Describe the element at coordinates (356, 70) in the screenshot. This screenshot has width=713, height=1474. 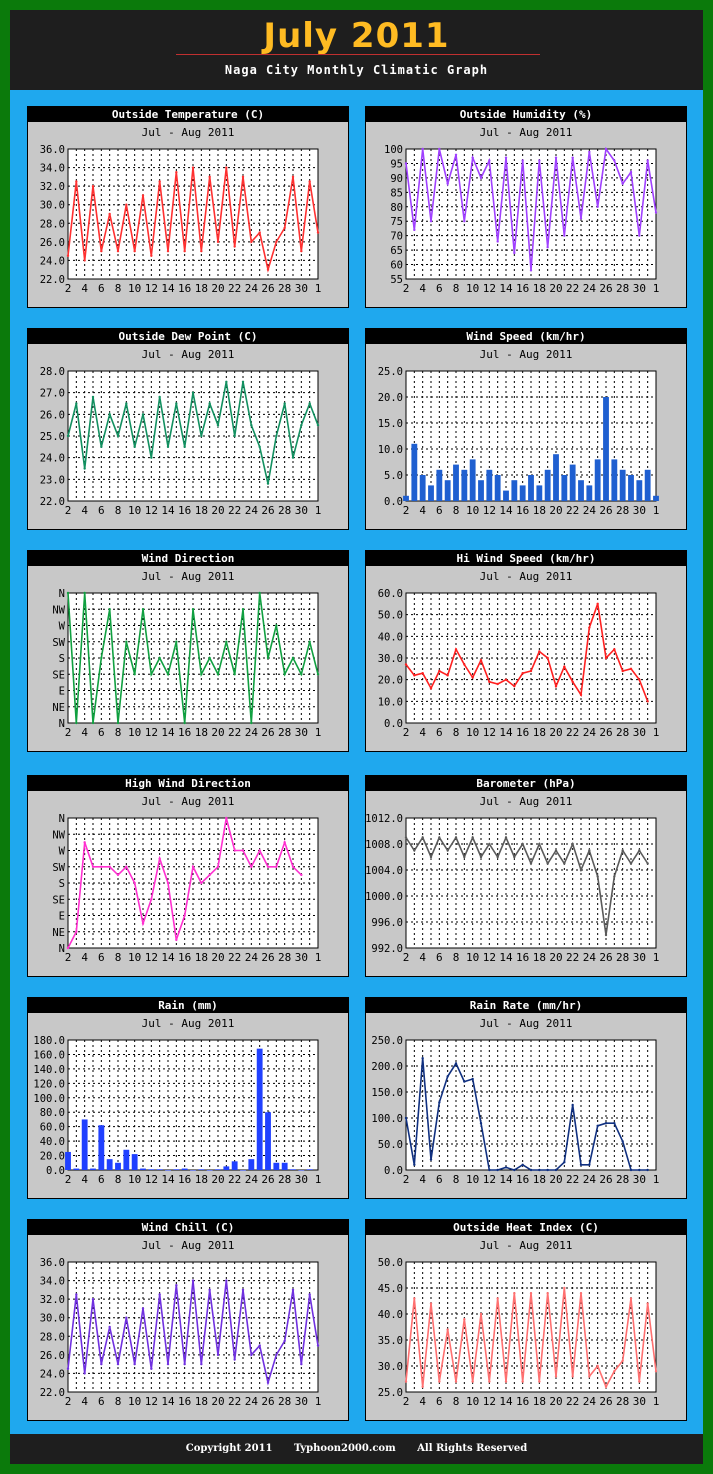
I see `page-subtitle: Naga City Monthly Climatic Graph` at that location.